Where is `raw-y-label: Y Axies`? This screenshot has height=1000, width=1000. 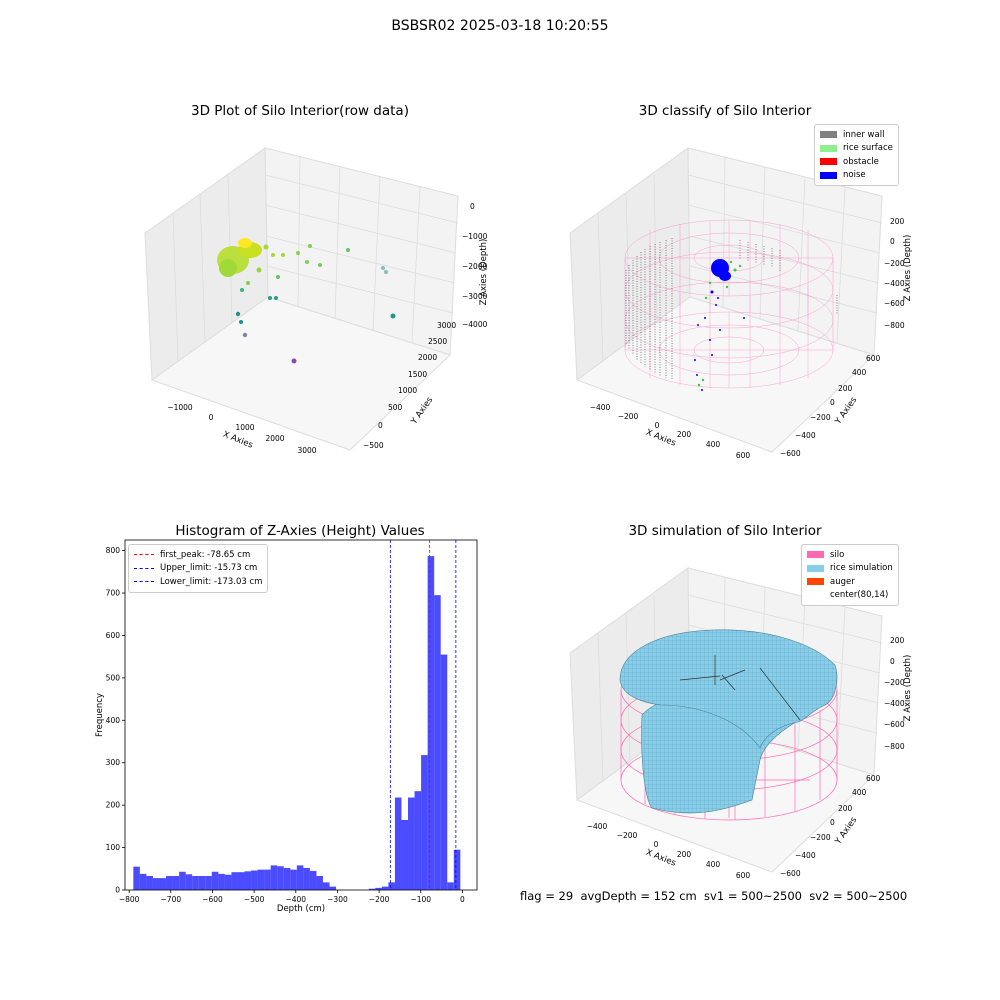 raw-y-label: Y Axies is located at coordinates (422, 411).